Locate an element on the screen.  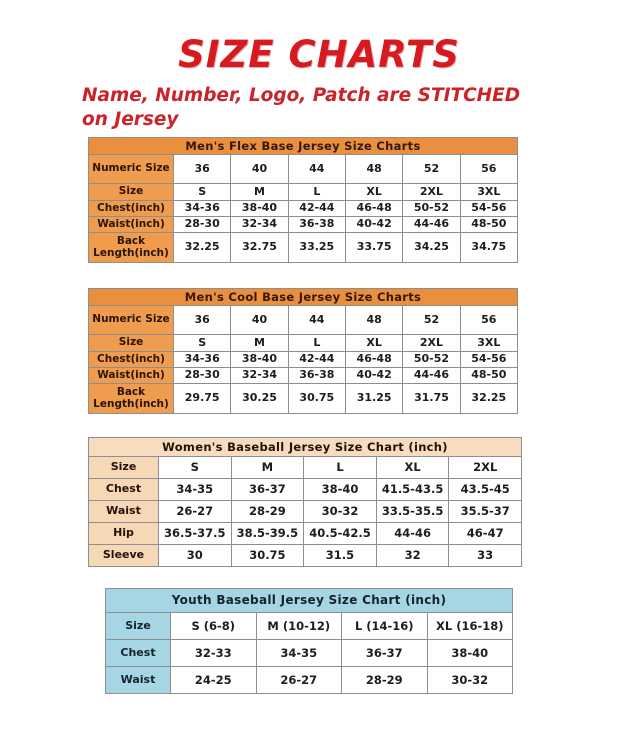
table-cell: 33.75 is located at coordinates (374, 247).